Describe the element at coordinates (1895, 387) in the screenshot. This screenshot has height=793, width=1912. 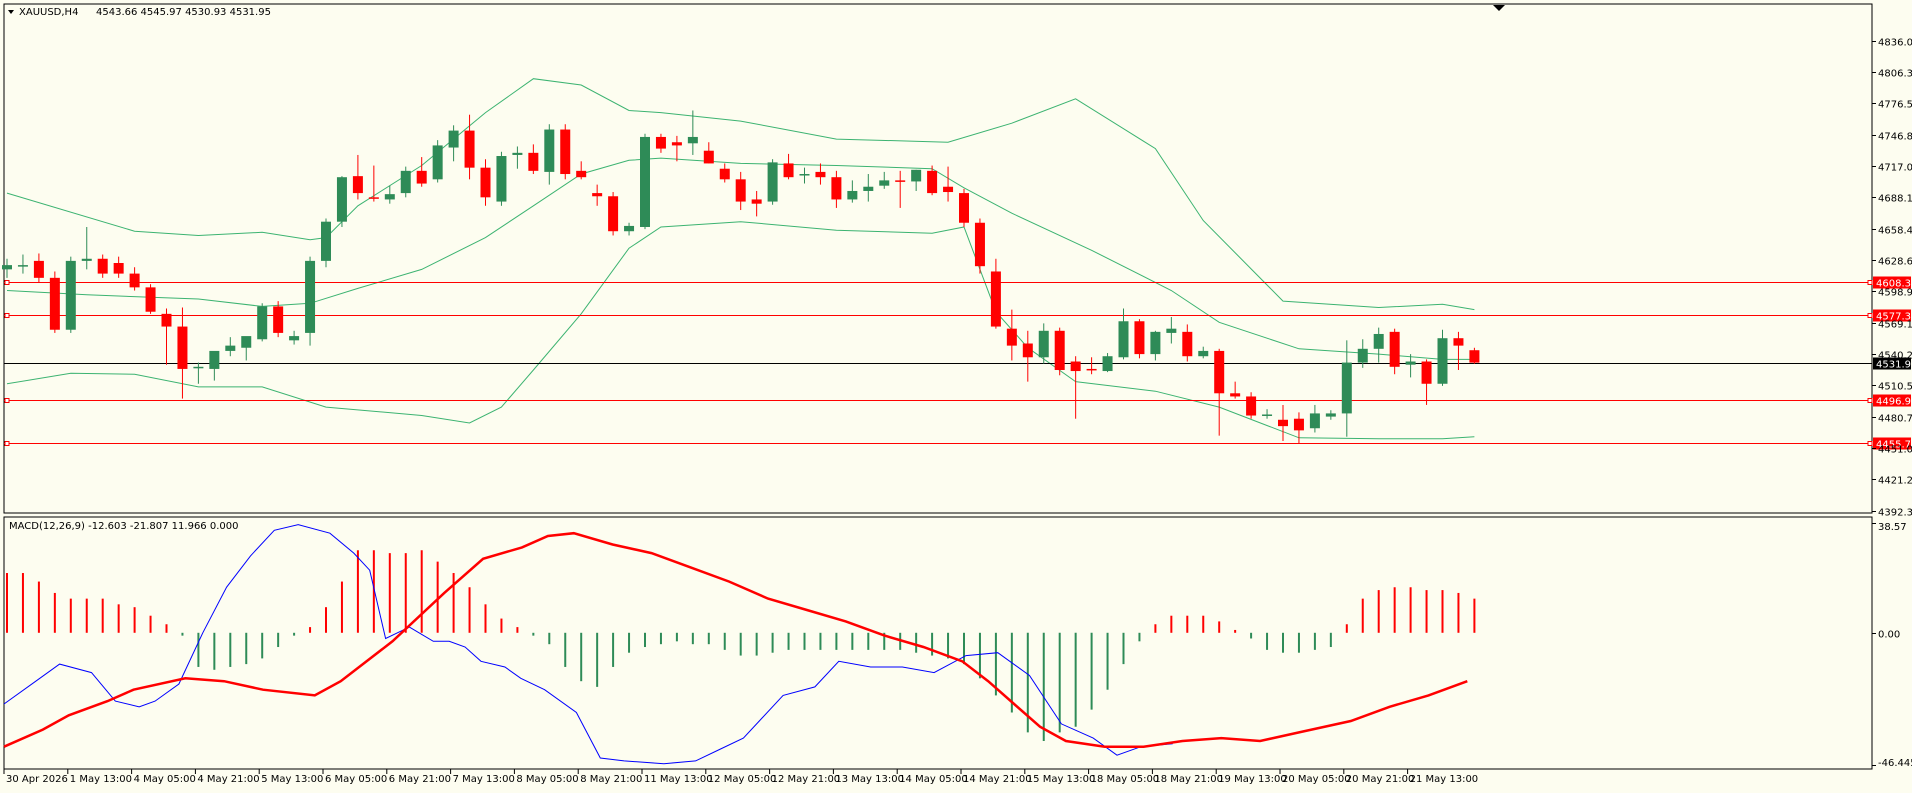
I see `price-tick-label-11: 4510.50` at that location.